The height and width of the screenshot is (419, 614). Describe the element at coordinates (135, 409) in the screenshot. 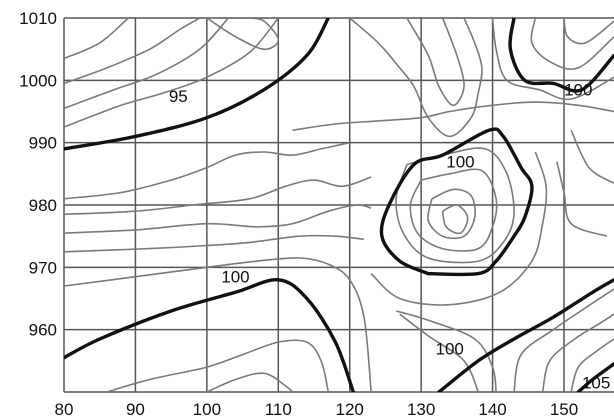

I see `x-tick-label: 90` at that location.